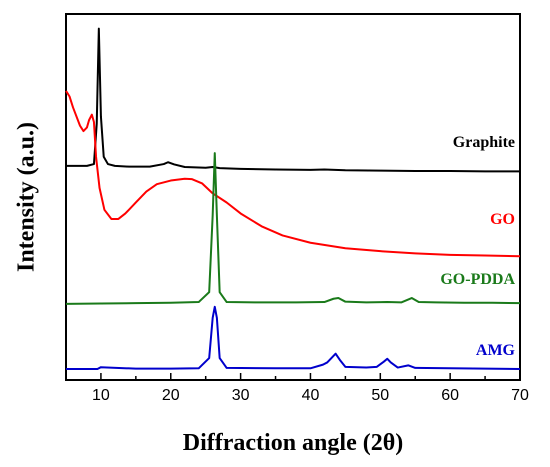 The height and width of the screenshot is (467, 550). Describe the element at coordinates (477, 279) in the screenshot. I see `series-label-go-pdda: GO-PDDA` at that location.